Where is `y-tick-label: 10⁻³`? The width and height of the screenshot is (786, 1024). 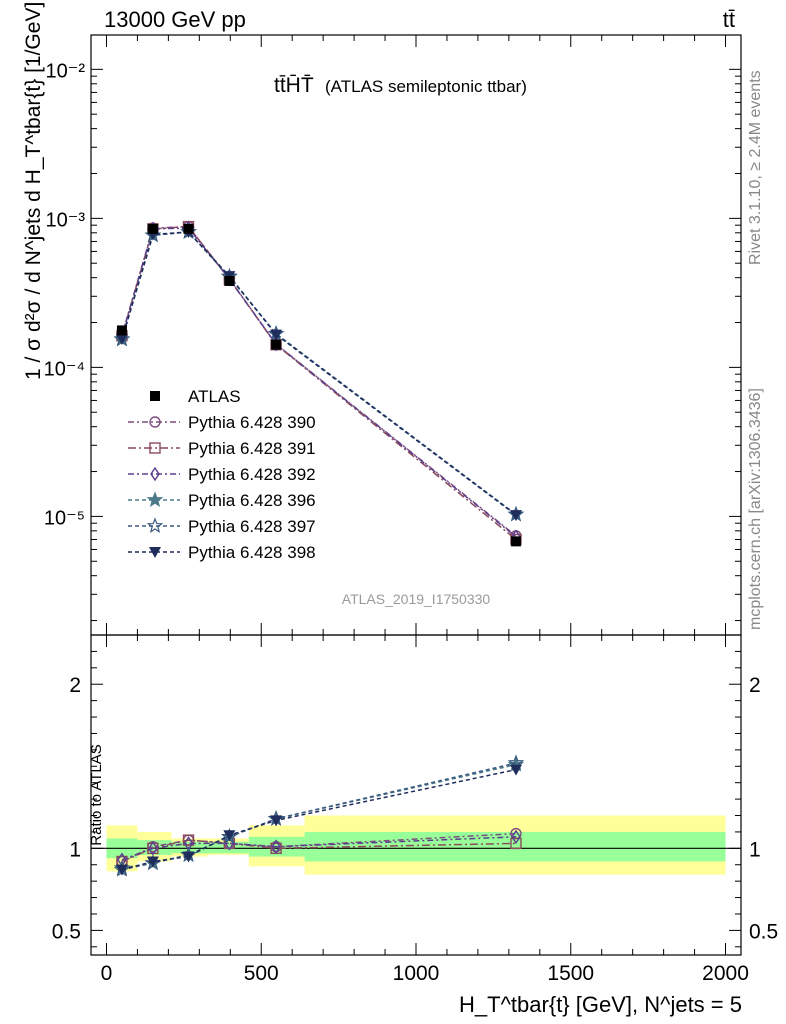 y-tick-label: 10⁻³ is located at coordinates (66, 220).